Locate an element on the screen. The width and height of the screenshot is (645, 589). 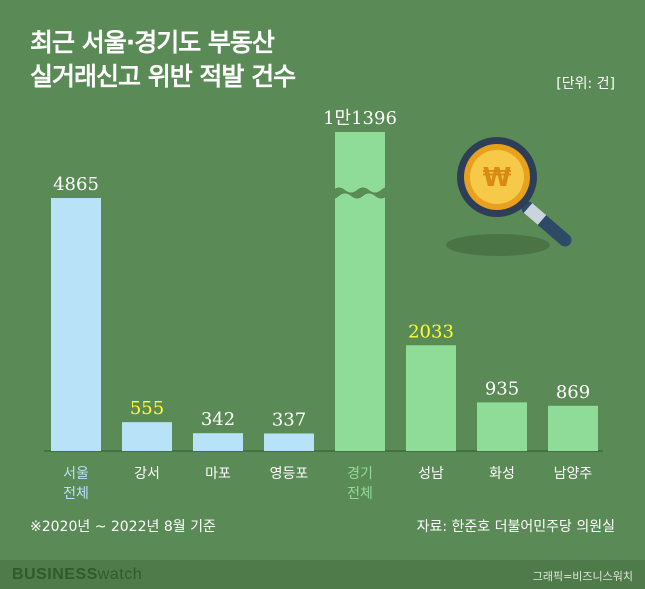
category-label-line2-0: 전체 is located at coordinates (76, 494).